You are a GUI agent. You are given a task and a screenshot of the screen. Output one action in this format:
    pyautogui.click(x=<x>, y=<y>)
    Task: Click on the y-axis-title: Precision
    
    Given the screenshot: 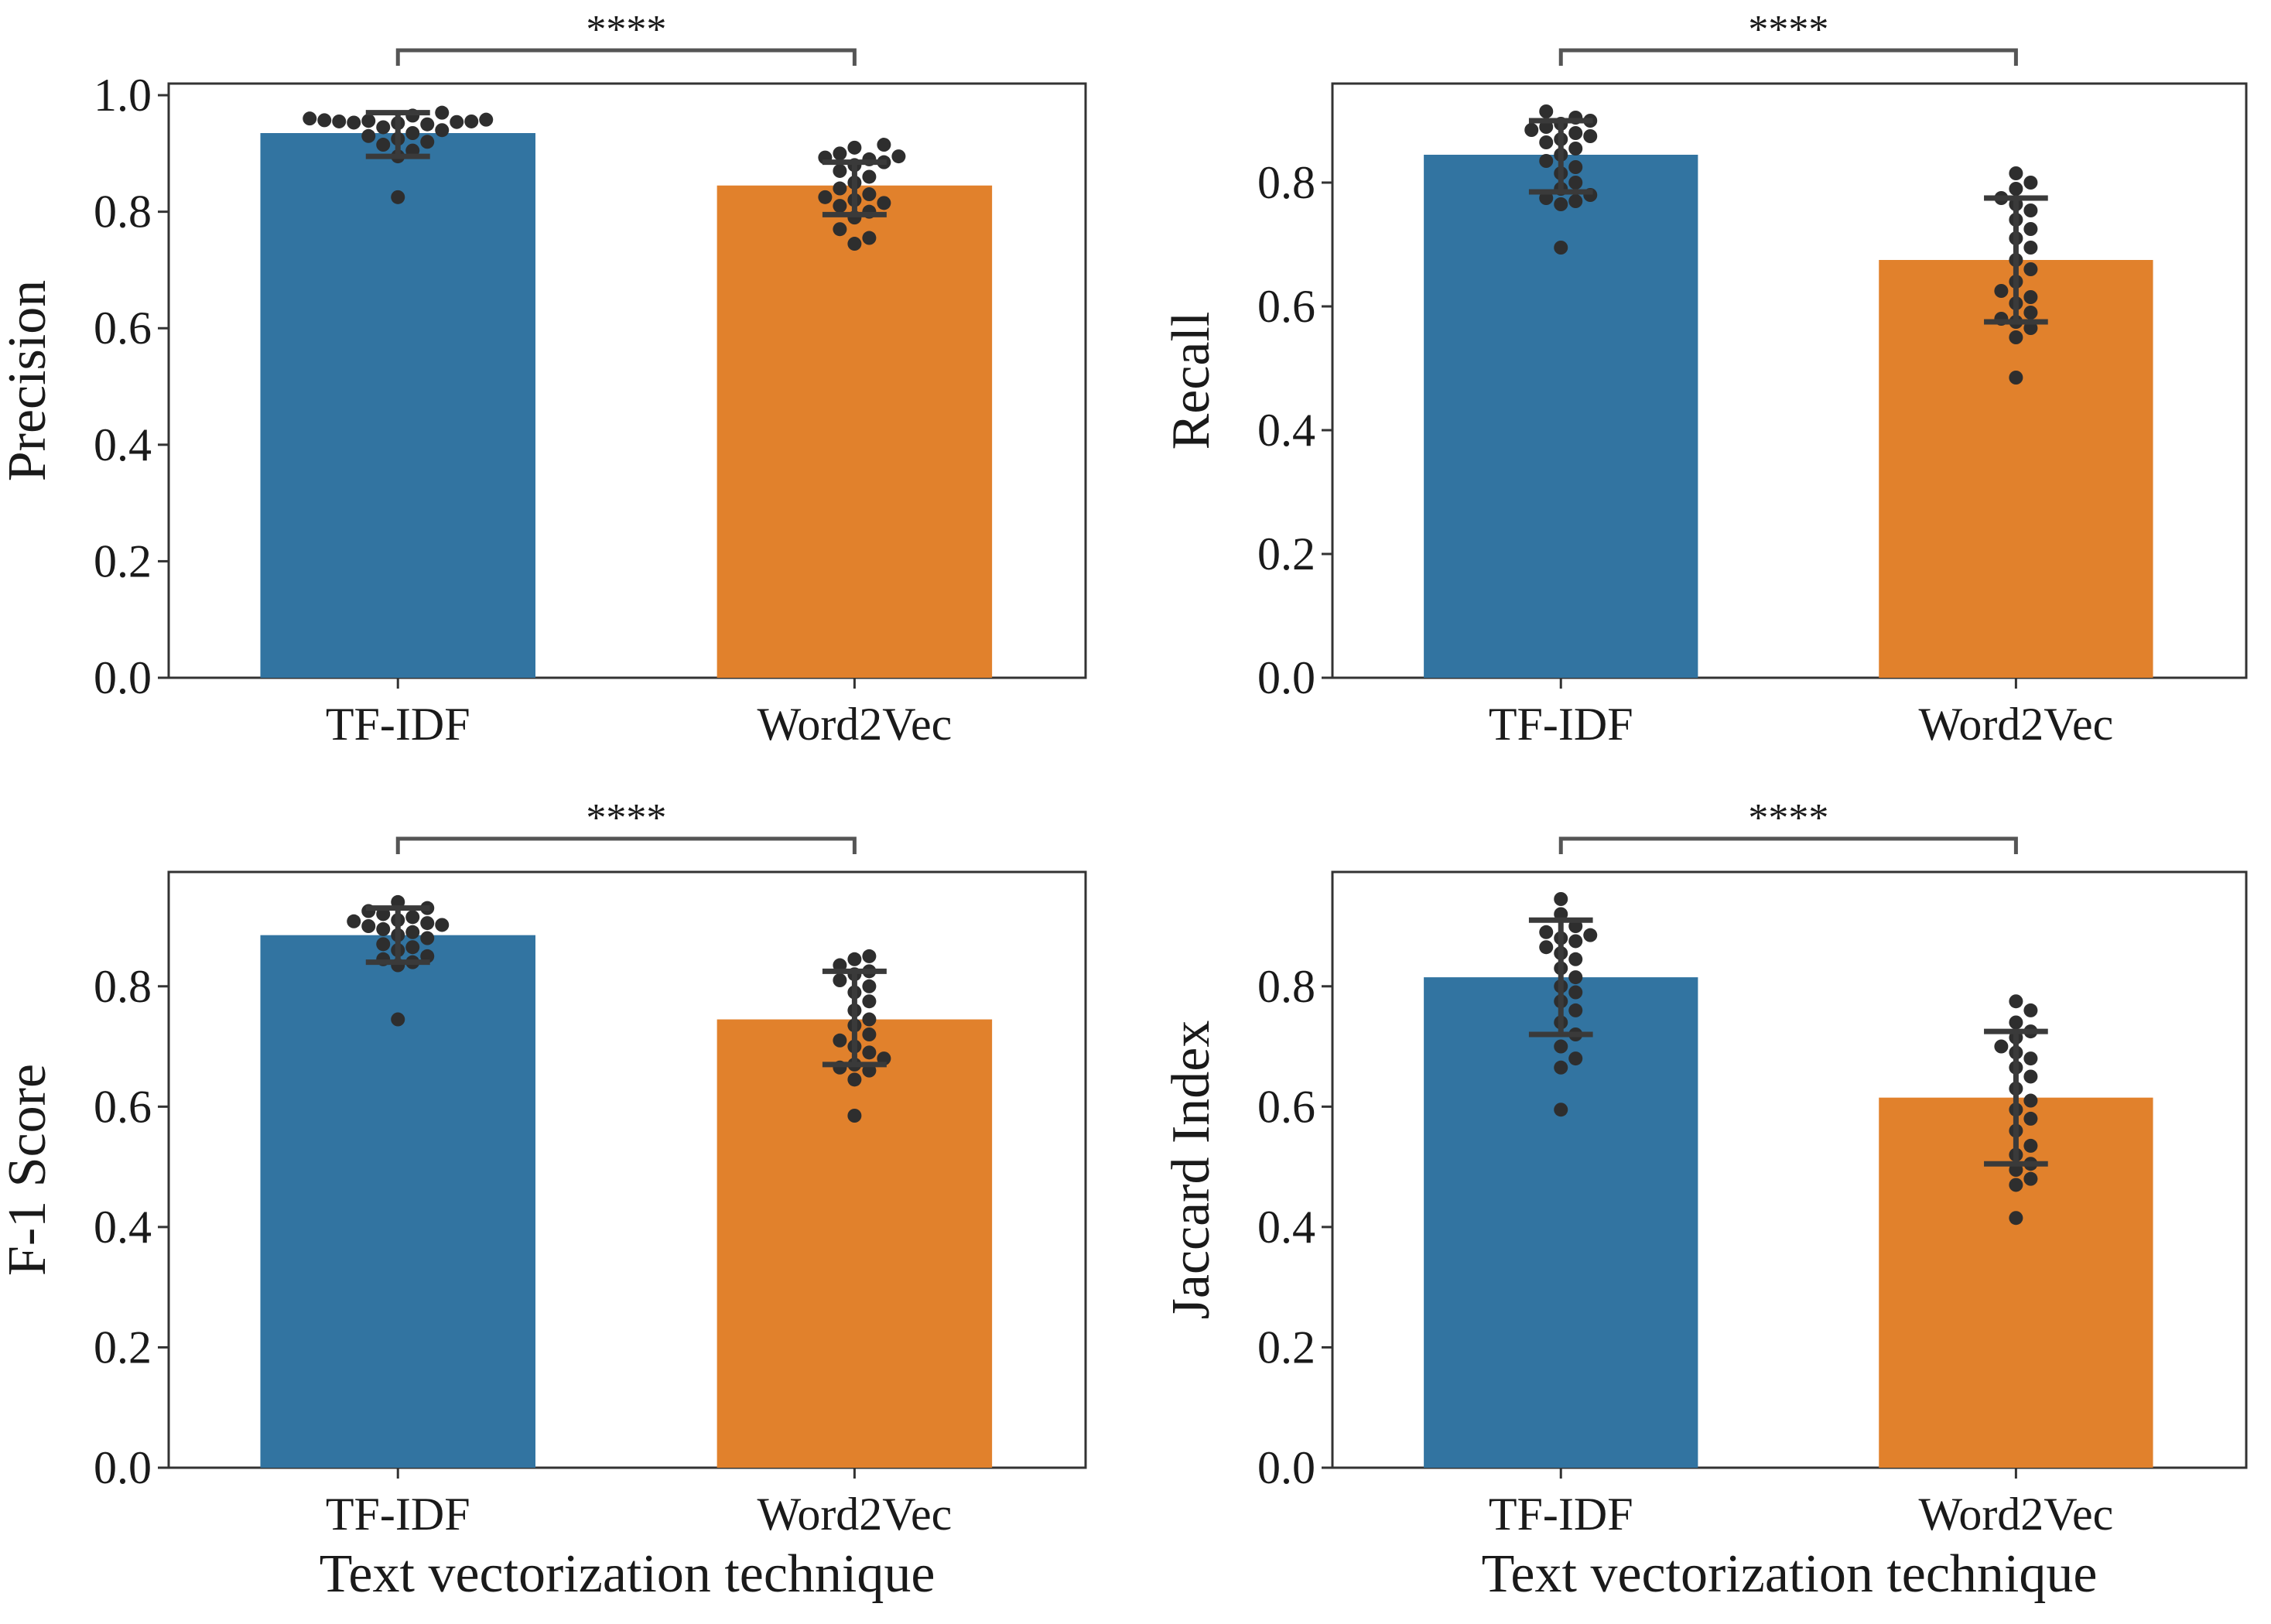 What is the action you would take?
    pyautogui.click(x=28, y=381)
    